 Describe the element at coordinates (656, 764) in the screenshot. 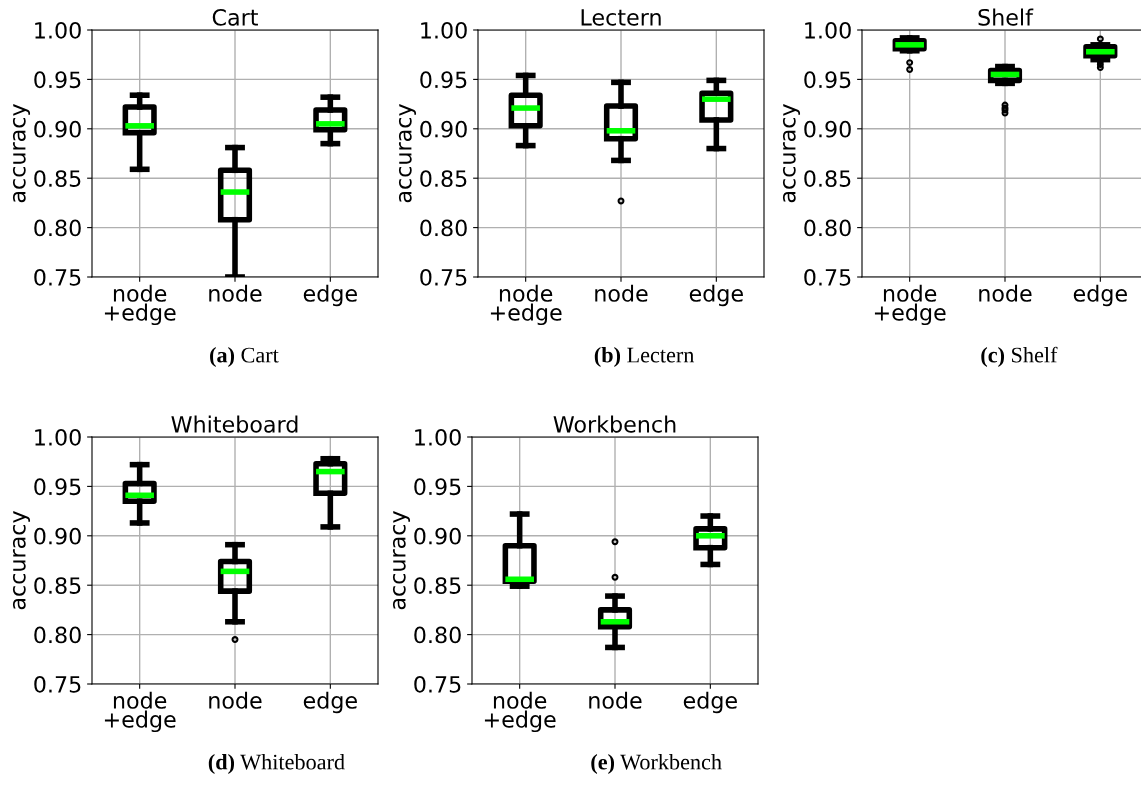

I see `text: (e) Workbench` at that location.